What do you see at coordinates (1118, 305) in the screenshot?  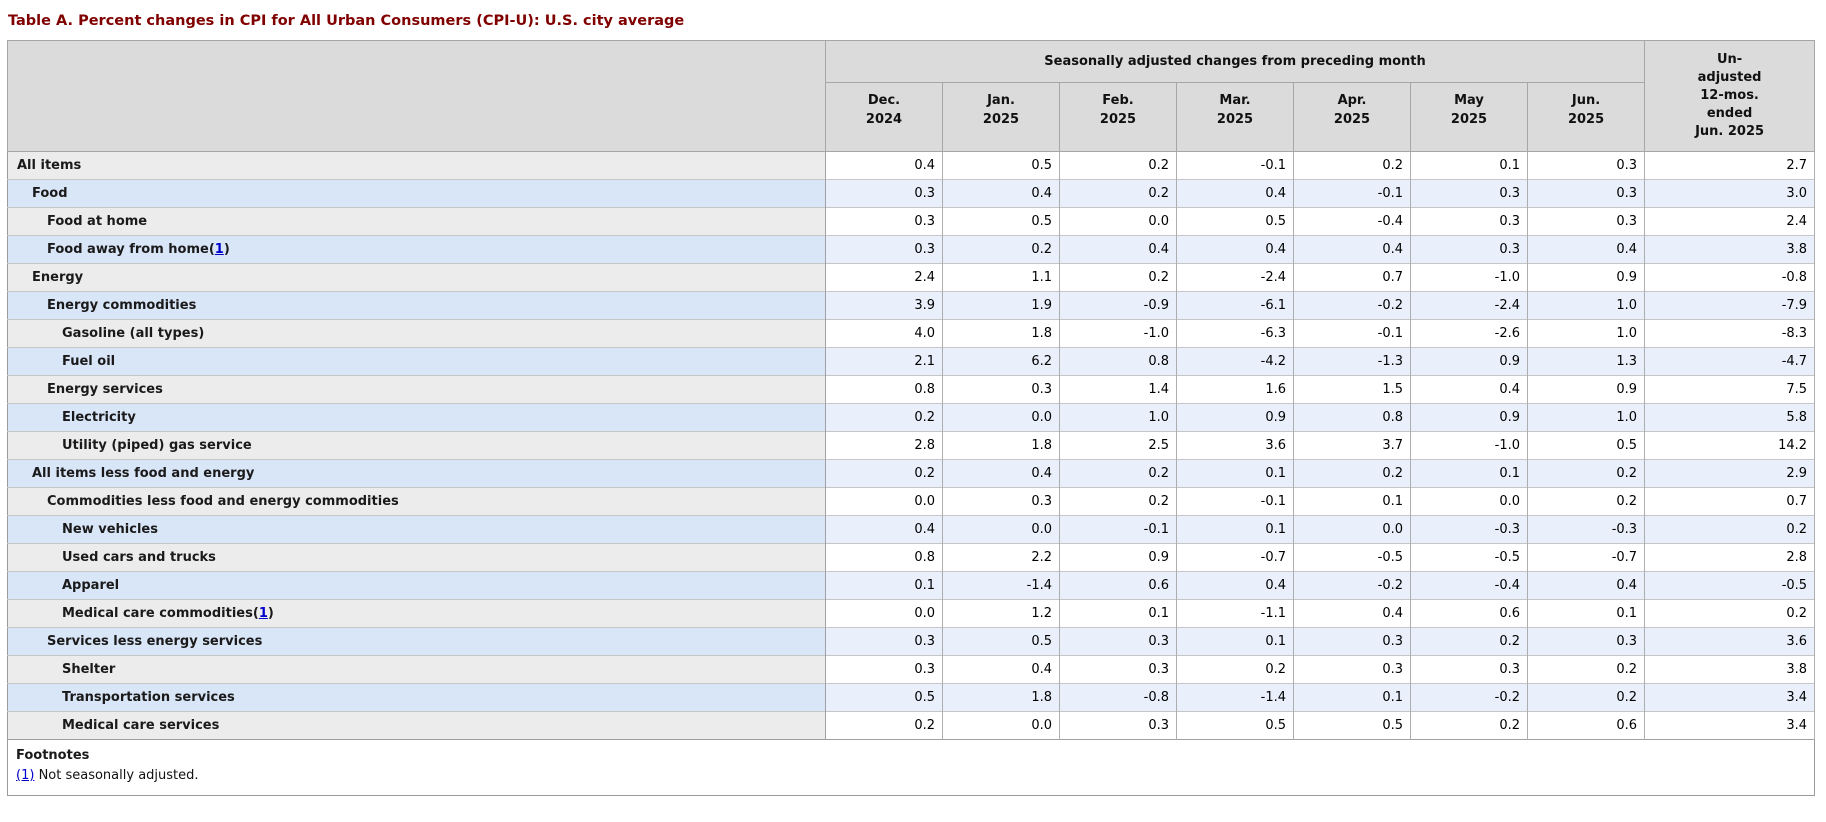 I see `value-month-cell: -0.9` at bounding box center [1118, 305].